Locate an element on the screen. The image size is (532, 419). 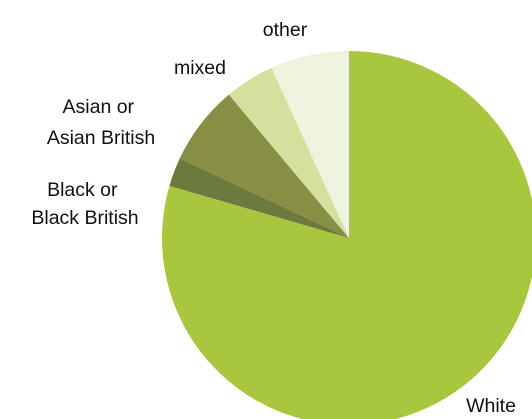
pie-slice-black is located at coordinates (259, 198).